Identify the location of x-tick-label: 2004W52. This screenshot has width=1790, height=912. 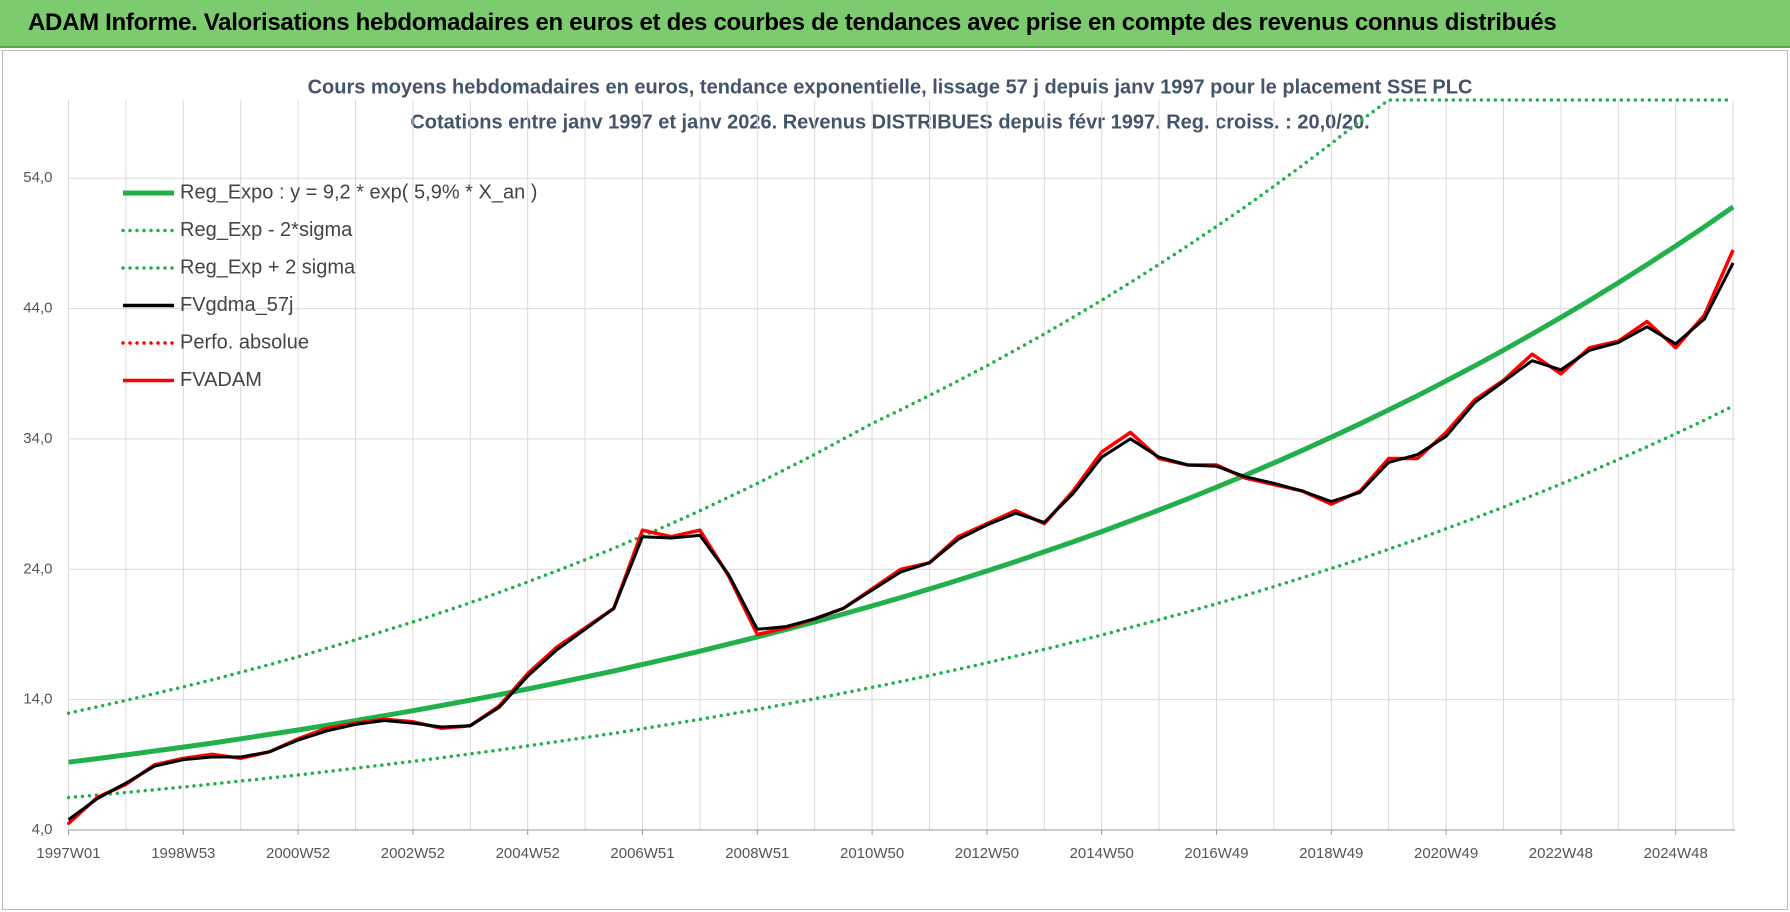
(528, 853).